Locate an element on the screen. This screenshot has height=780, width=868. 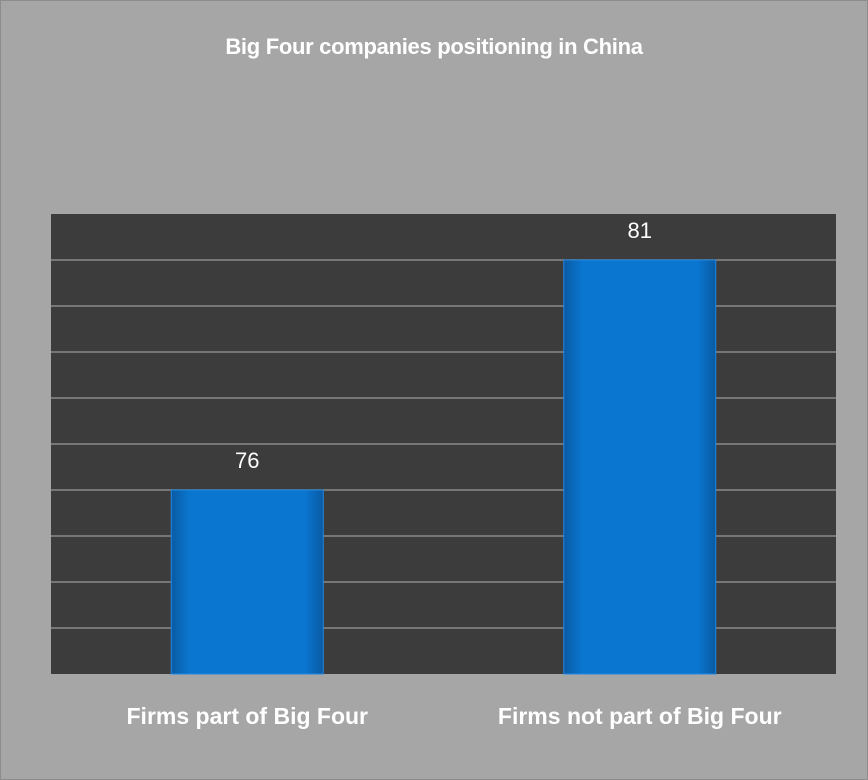
data-label: 76 is located at coordinates (247, 460).